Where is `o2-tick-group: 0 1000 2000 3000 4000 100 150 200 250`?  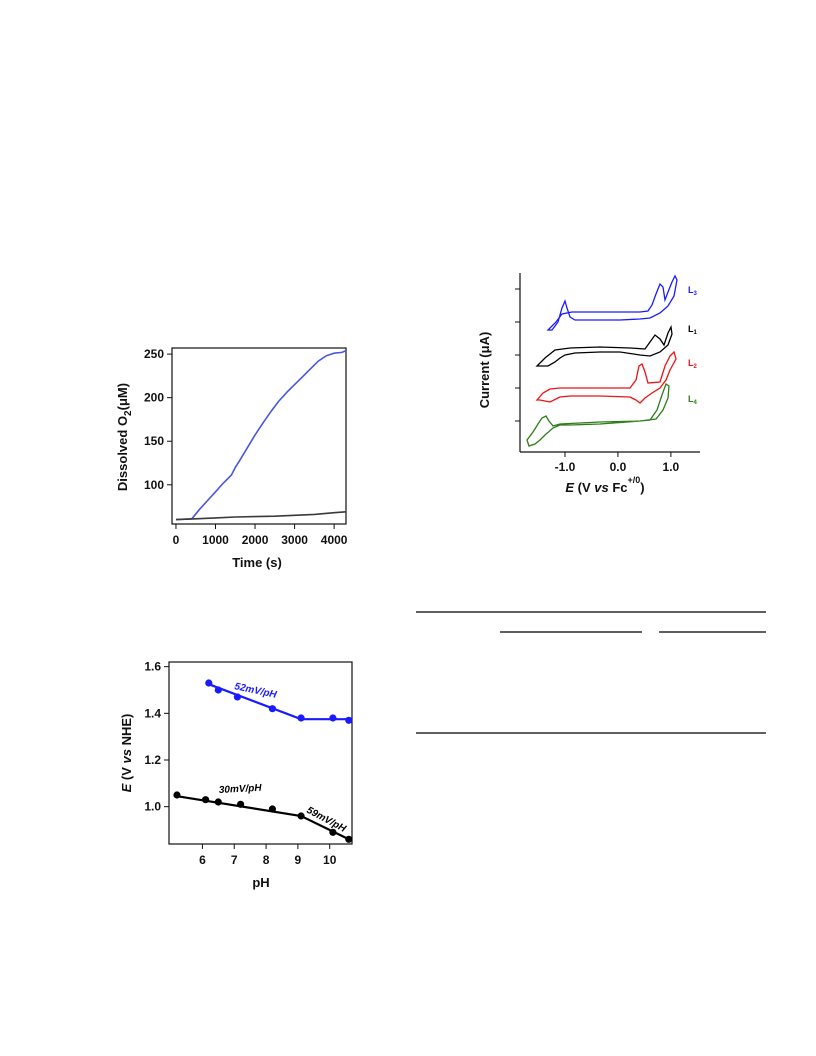 o2-tick-group: 0 1000 2000 3000 4000 100 150 200 250 is located at coordinates (246, 447).